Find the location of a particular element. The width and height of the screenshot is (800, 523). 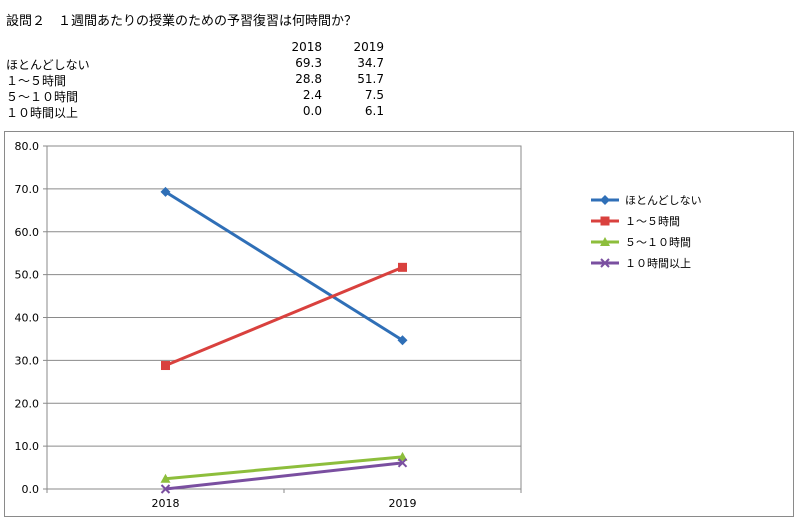

table-row: １０時間以上 0.0 6.1 is located at coordinates (196, 112).